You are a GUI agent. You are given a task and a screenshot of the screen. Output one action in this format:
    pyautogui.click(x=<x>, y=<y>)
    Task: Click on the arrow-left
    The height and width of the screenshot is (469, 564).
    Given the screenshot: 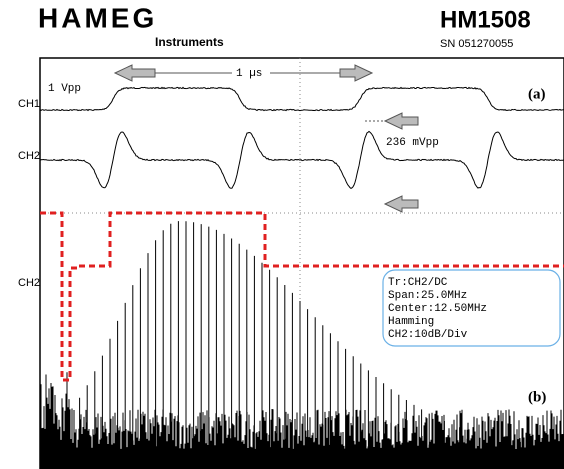 What is the action you would take?
    pyautogui.click(x=134, y=73)
    